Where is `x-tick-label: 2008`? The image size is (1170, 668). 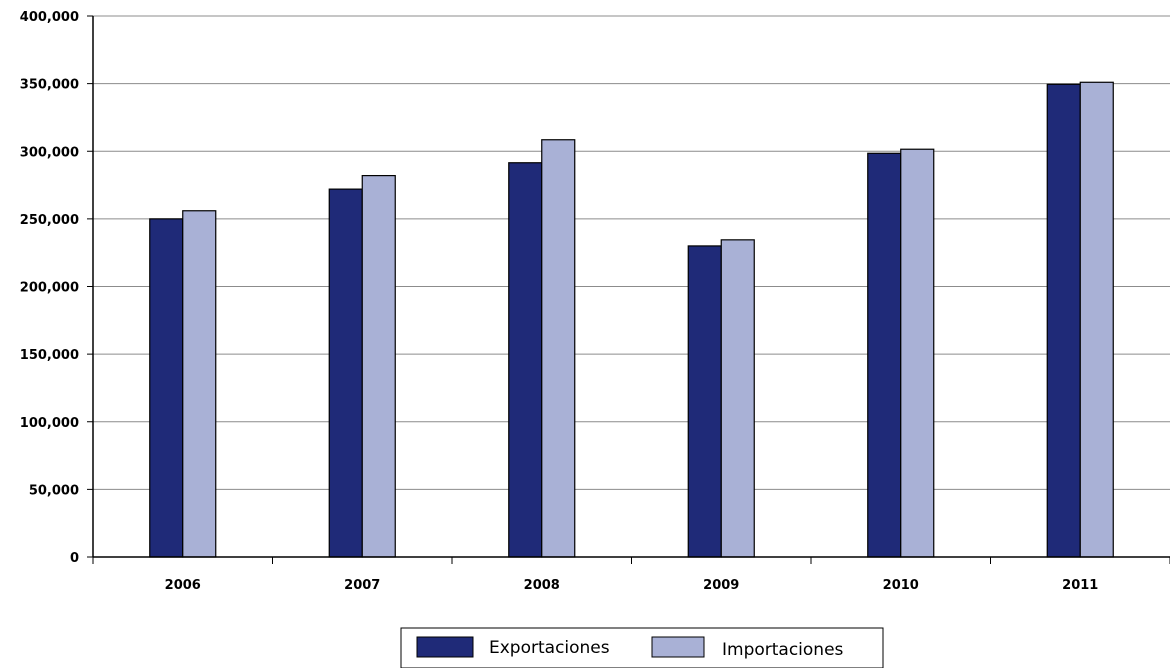
x-tick-label: 2008 is located at coordinates (542, 585).